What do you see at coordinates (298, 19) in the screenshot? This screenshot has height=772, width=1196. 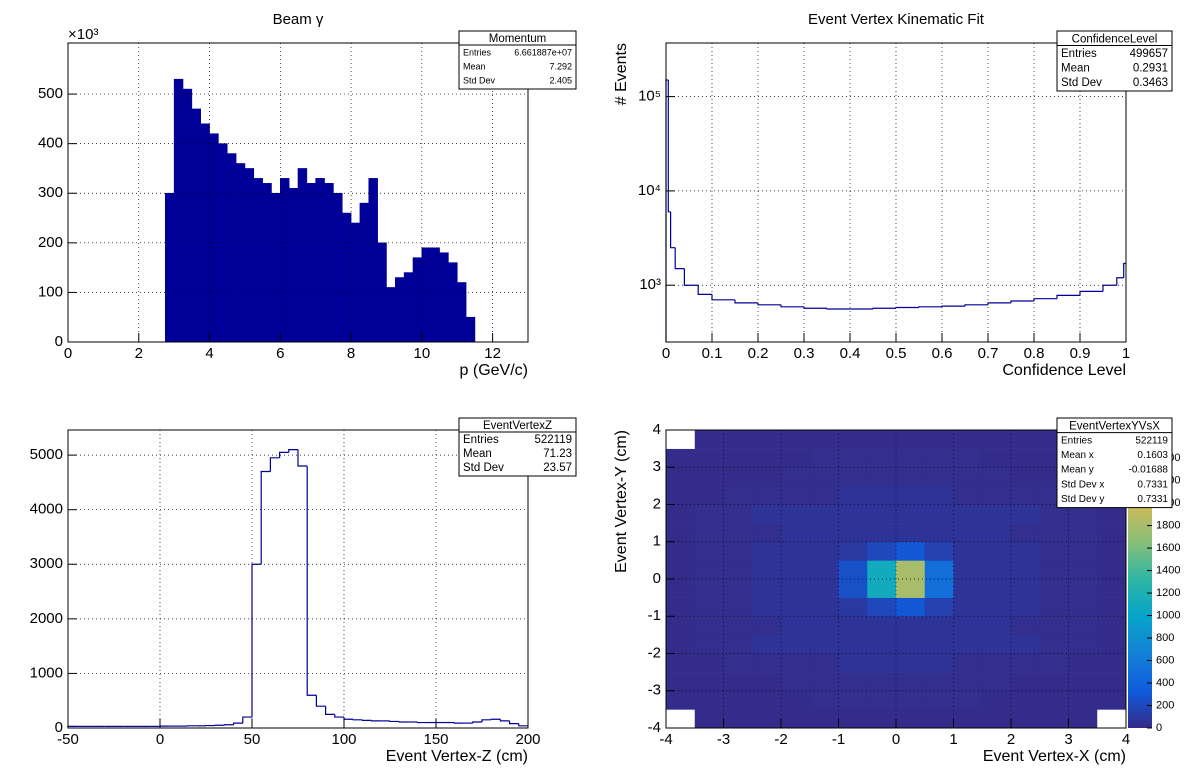 I see `chart-title: Beam γ` at bounding box center [298, 19].